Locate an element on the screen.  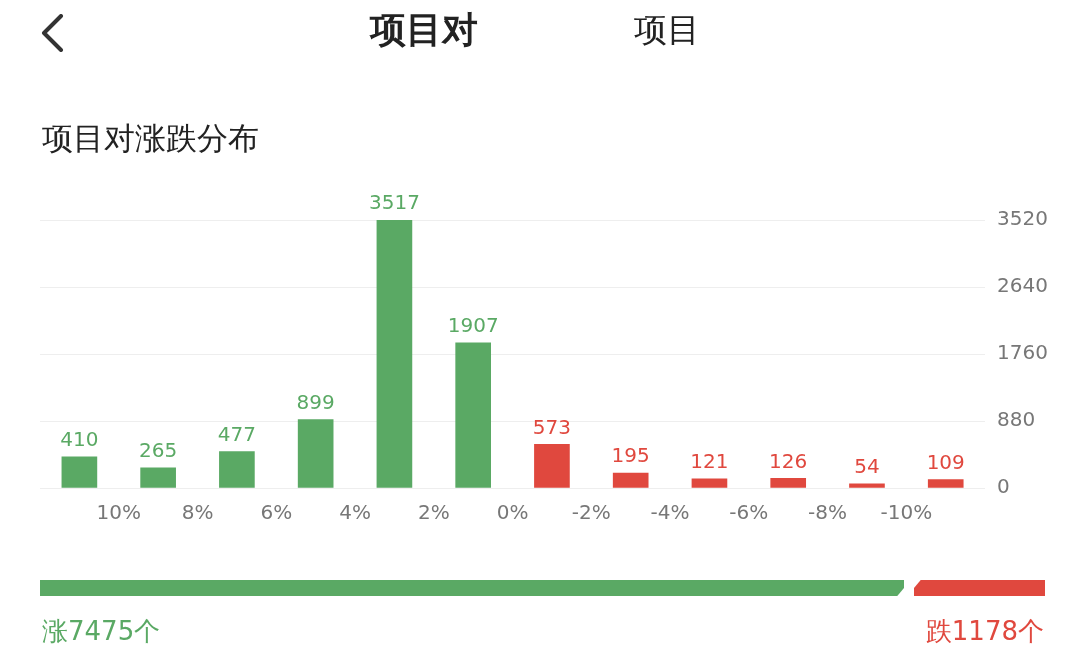
x-tick-label: -6% is located at coordinates (749, 512).